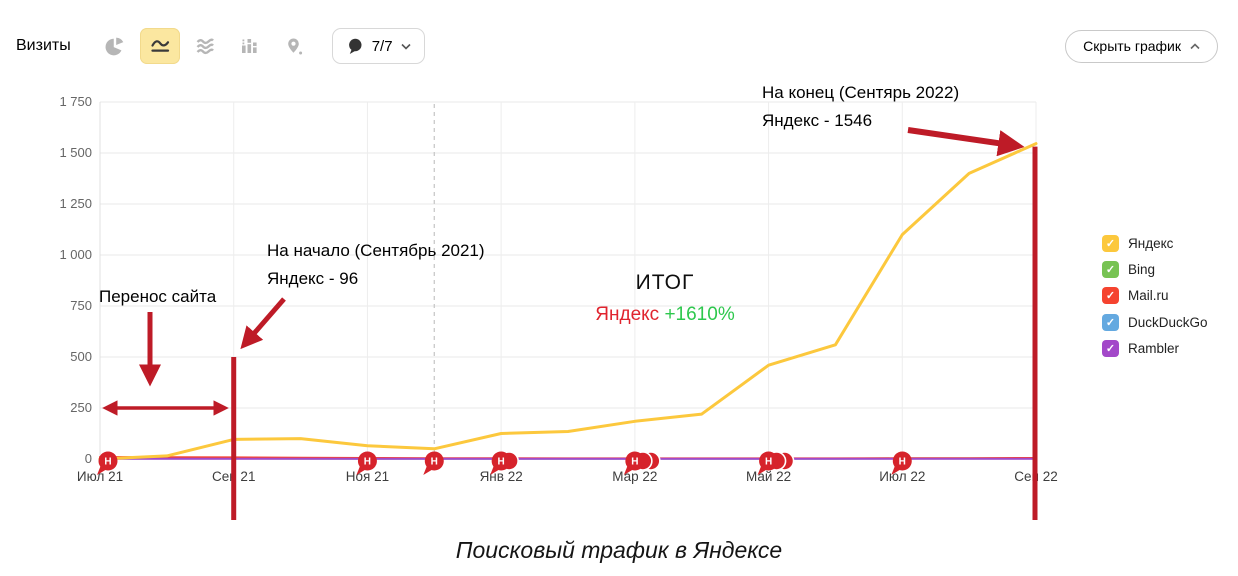  What do you see at coordinates (699, 314) in the screenshot?
I see `total-percent: +1610%` at bounding box center [699, 314].